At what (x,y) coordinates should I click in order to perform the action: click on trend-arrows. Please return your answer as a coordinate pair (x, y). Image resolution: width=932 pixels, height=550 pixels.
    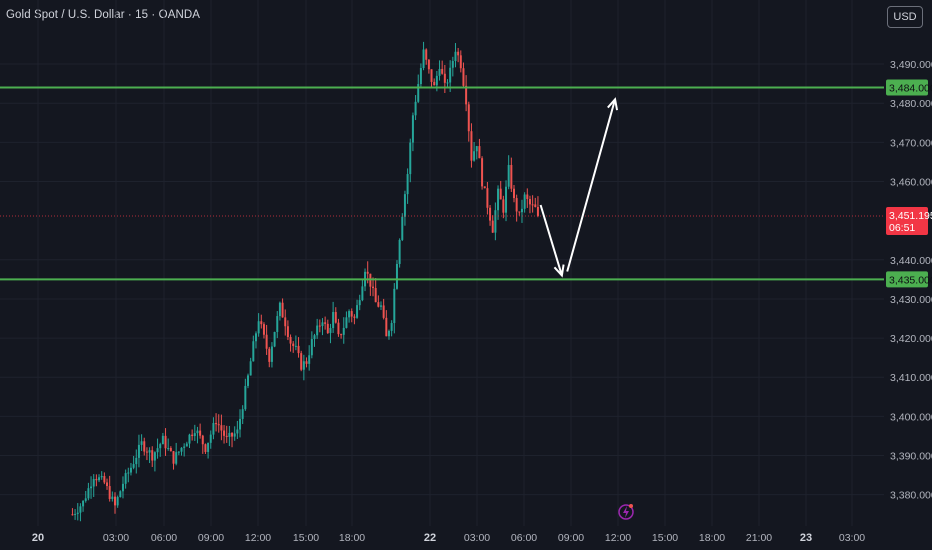
    Looking at the image, I should click on (579, 187).